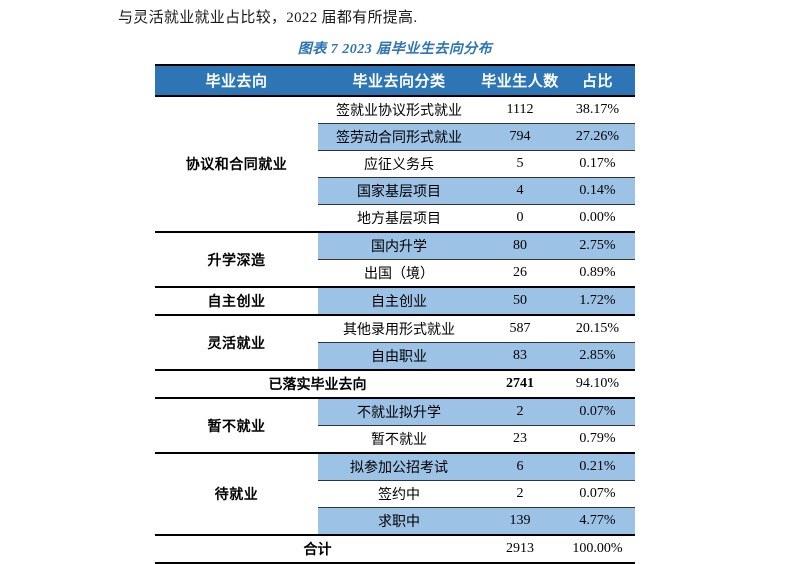  What do you see at coordinates (317, 549) in the screenshot?
I see `total-label-cell: 合计` at bounding box center [317, 549].